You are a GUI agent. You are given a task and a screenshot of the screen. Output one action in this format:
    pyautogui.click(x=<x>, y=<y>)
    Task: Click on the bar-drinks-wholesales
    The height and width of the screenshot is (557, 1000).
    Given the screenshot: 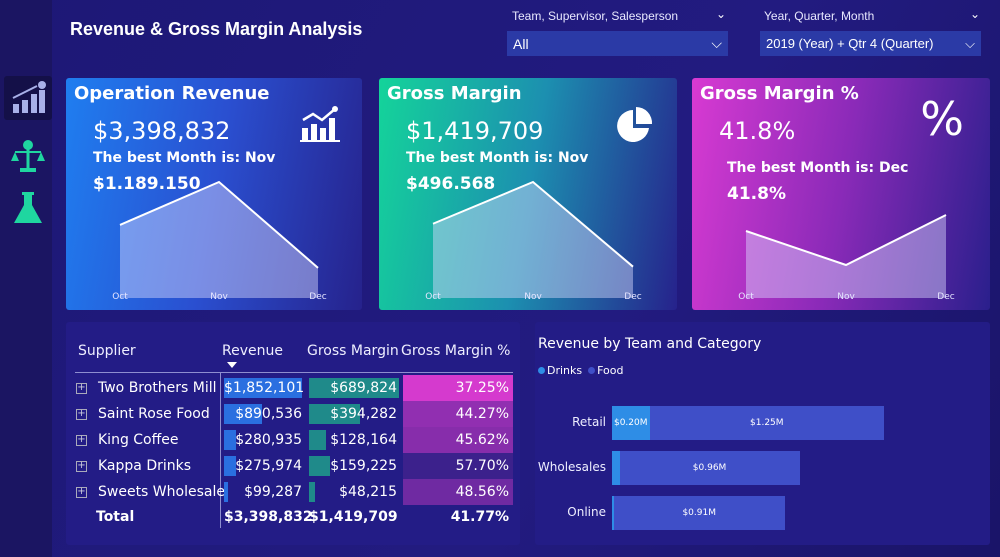 What is the action you would take?
    pyautogui.click(x=616, y=468)
    